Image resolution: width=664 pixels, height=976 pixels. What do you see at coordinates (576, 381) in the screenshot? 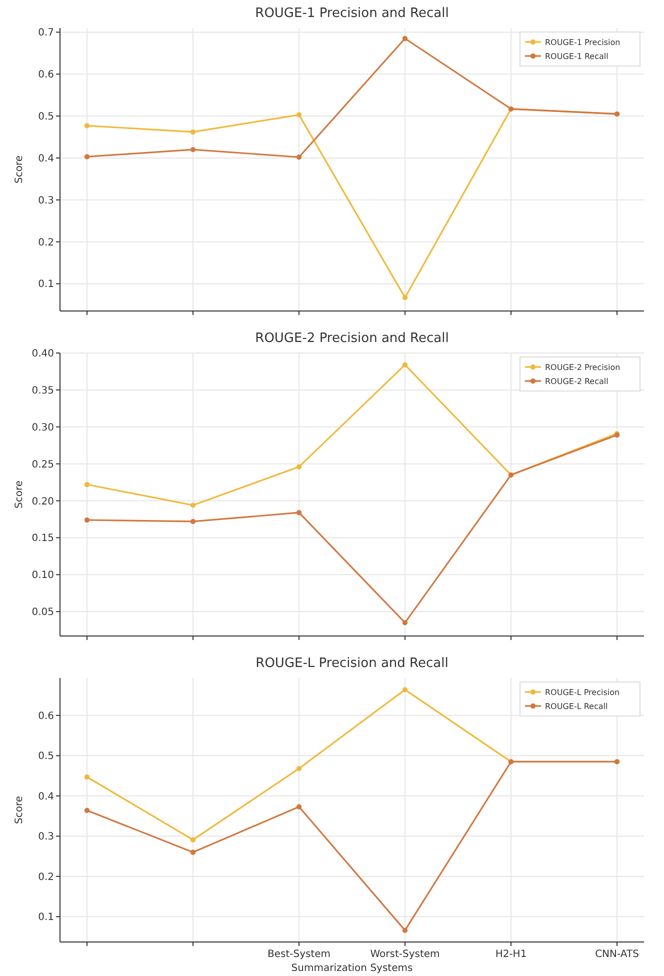
I see `legend-label: ROUGE-2 Recall` at bounding box center [576, 381].